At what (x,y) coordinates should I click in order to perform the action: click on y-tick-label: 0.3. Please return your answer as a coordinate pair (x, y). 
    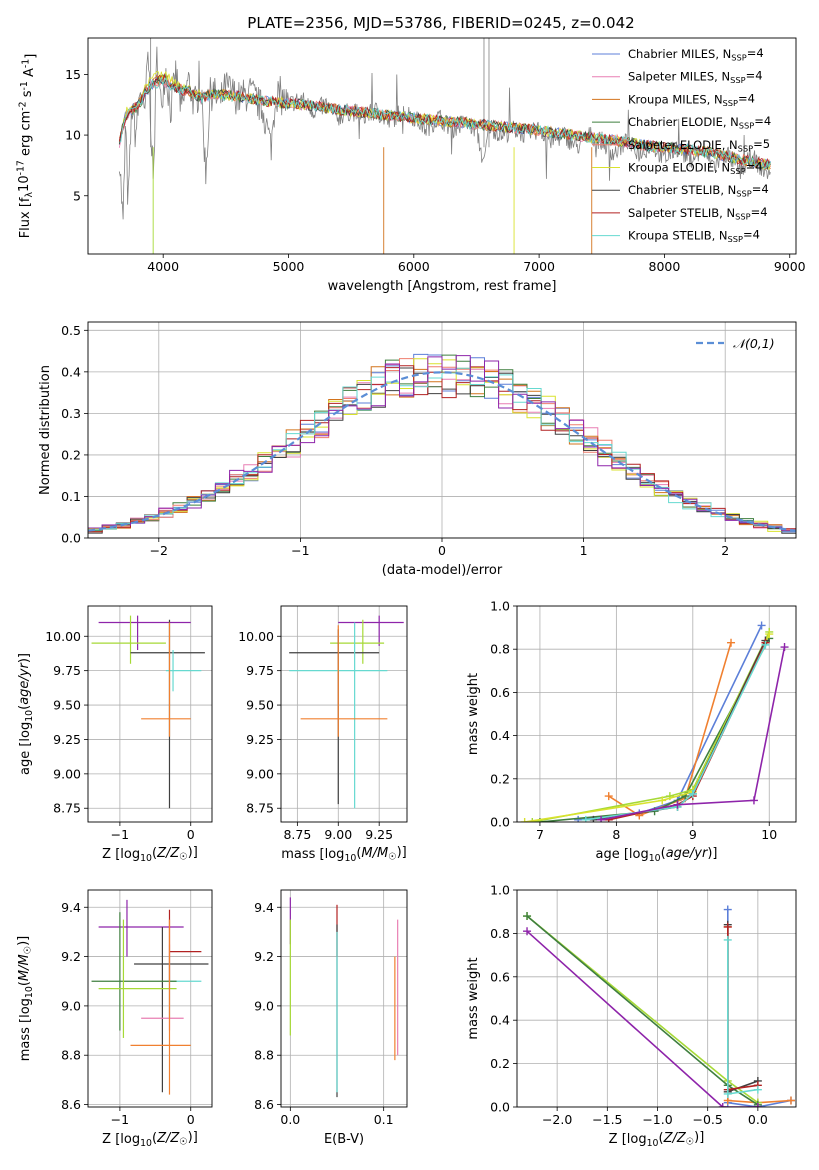
    Looking at the image, I should click on (71, 413).